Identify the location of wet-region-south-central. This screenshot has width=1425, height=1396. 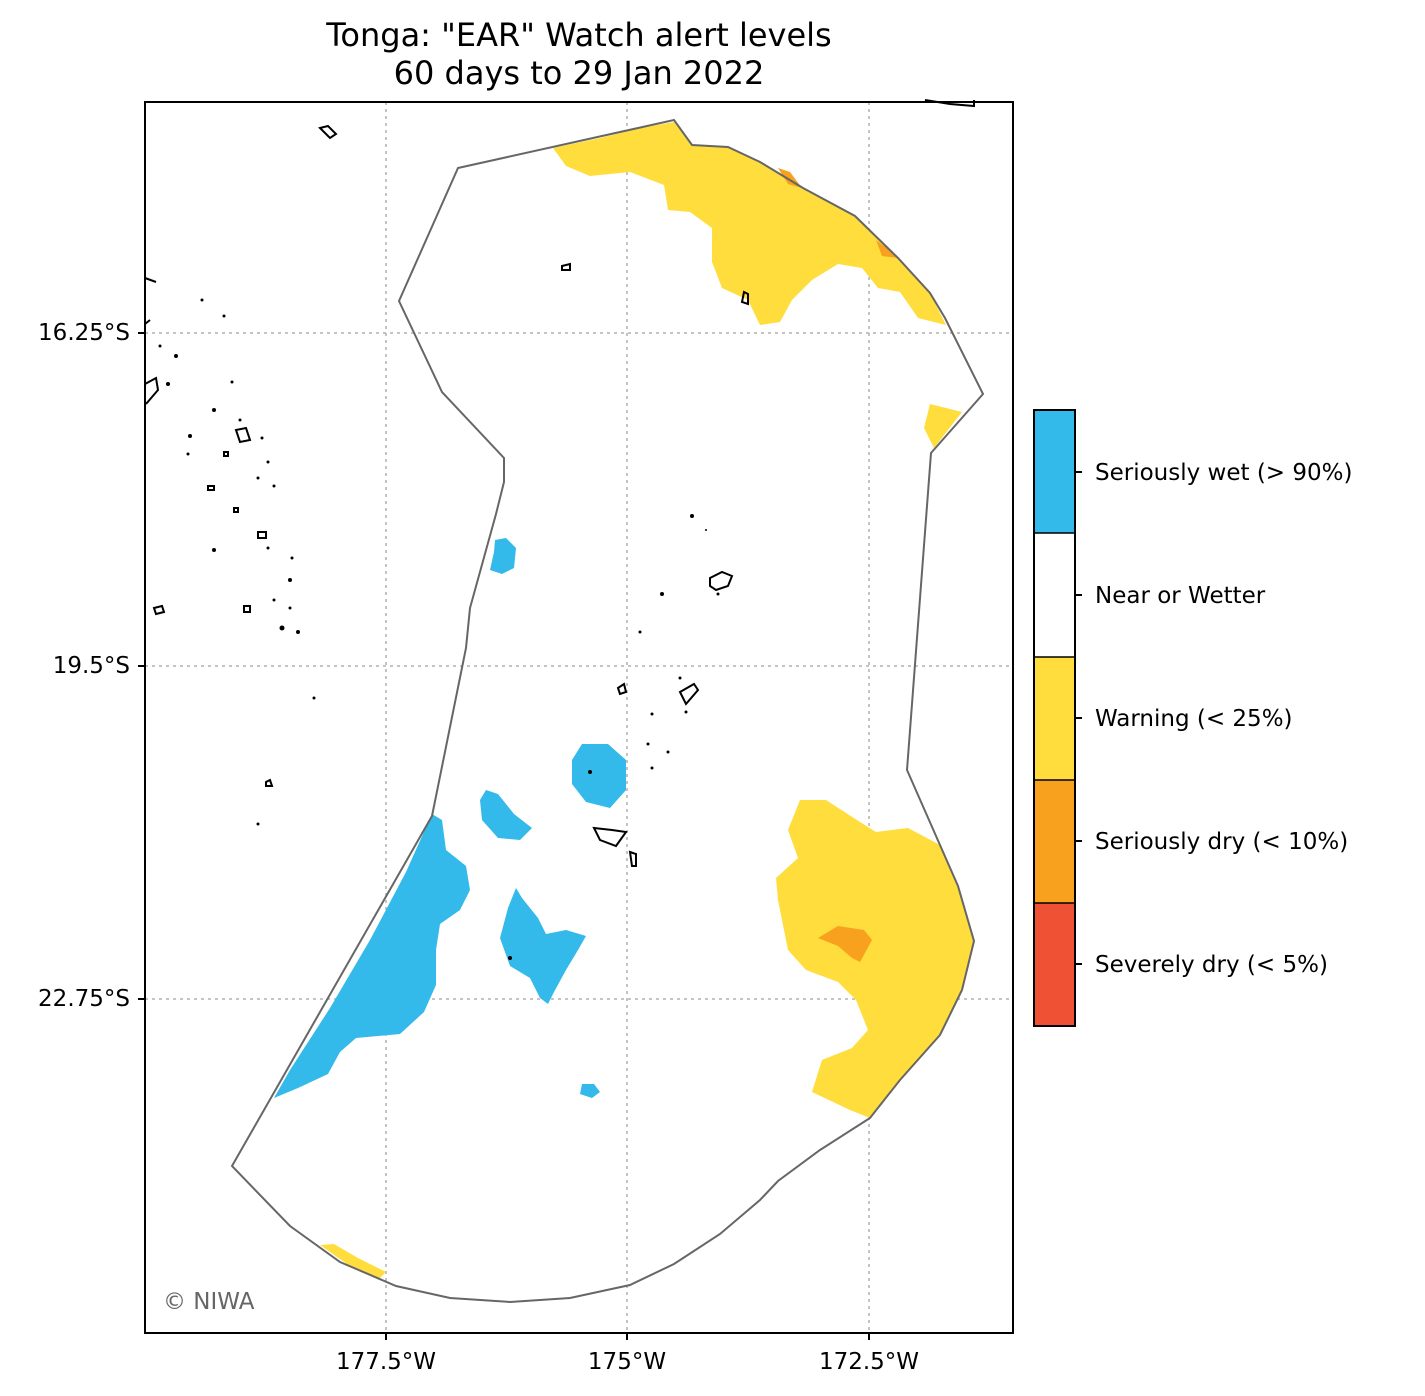
(543, 946).